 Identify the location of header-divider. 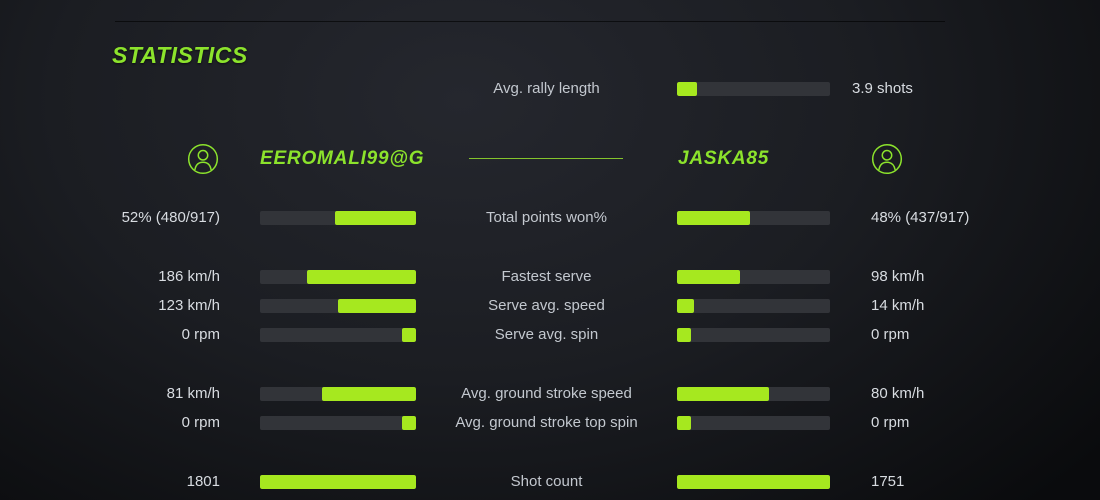
(530, 21).